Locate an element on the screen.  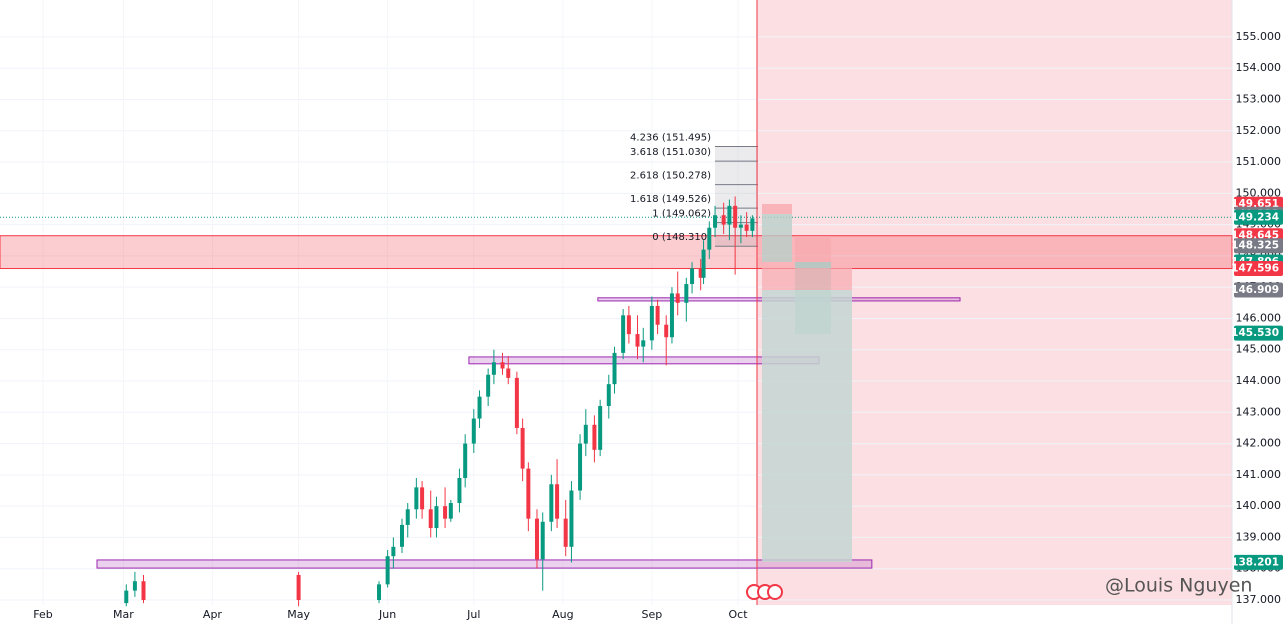
x-tick-label: Feb is located at coordinates (42, 614).